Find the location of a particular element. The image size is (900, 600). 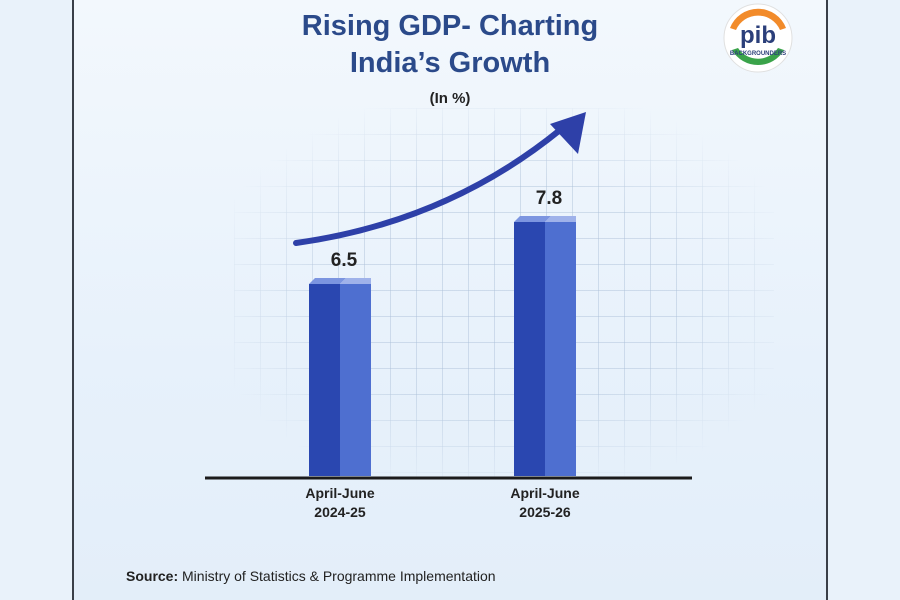

x-tick-label-1-line1: April-June is located at coordinates (339, 493).